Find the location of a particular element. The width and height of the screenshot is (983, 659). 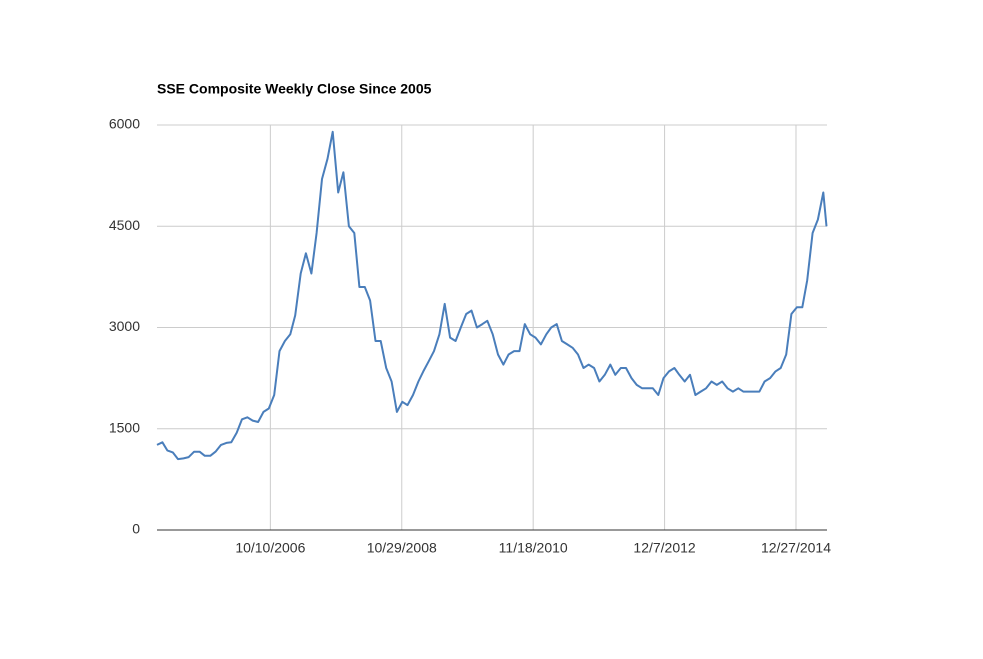

y-tick-label: 0 is located at coordinates (136, 529).